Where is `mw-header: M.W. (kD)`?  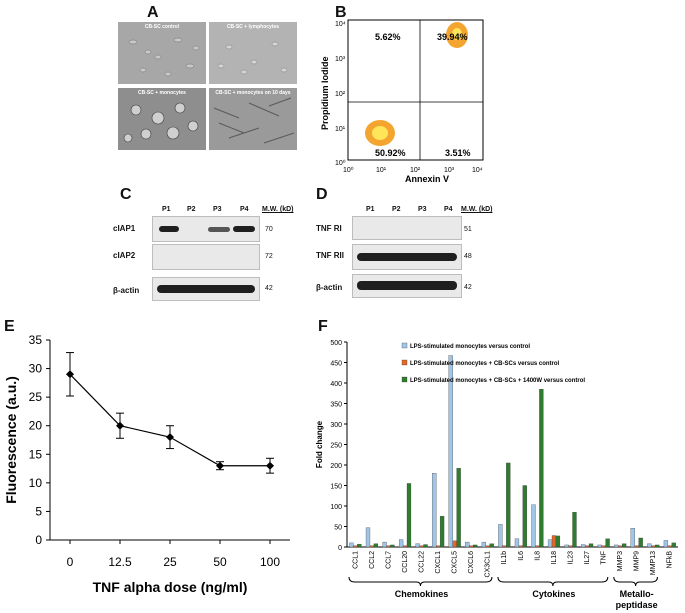
mw-header: M.W. (kD) is located at coordinates (477, 209).